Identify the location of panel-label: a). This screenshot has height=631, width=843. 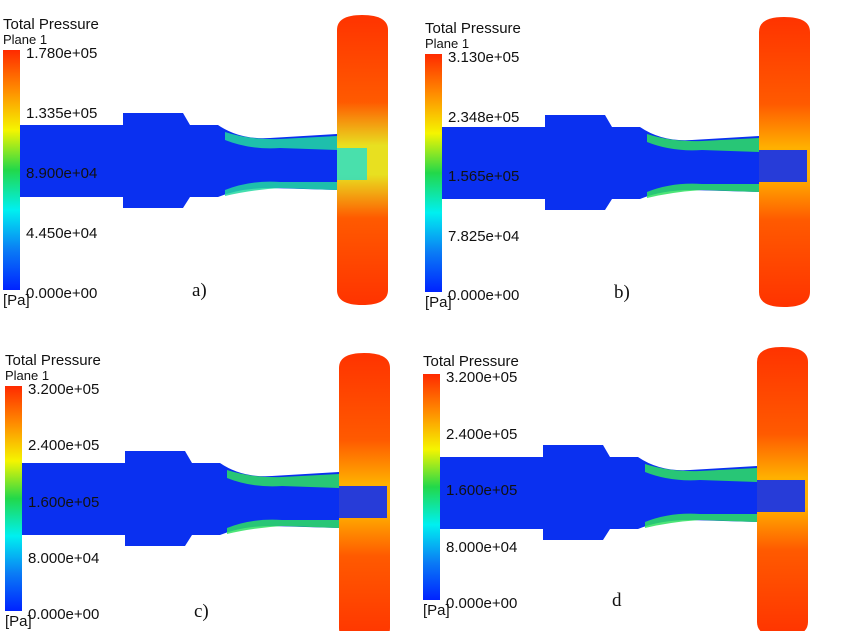
(199, 290).